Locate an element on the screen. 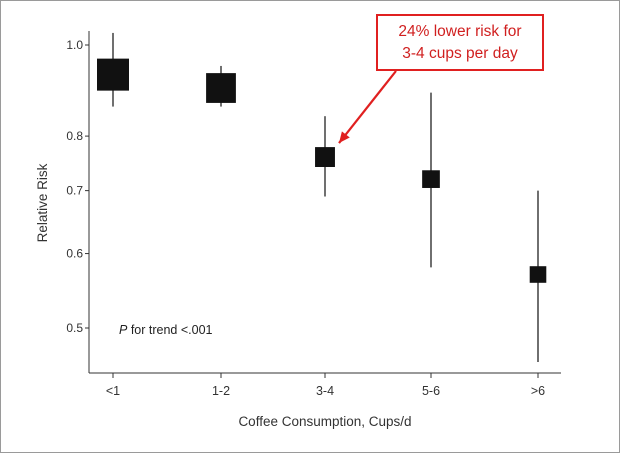  x-axis-title: Coffee Consumption, Cups/d is located at coordinates (324, 421).